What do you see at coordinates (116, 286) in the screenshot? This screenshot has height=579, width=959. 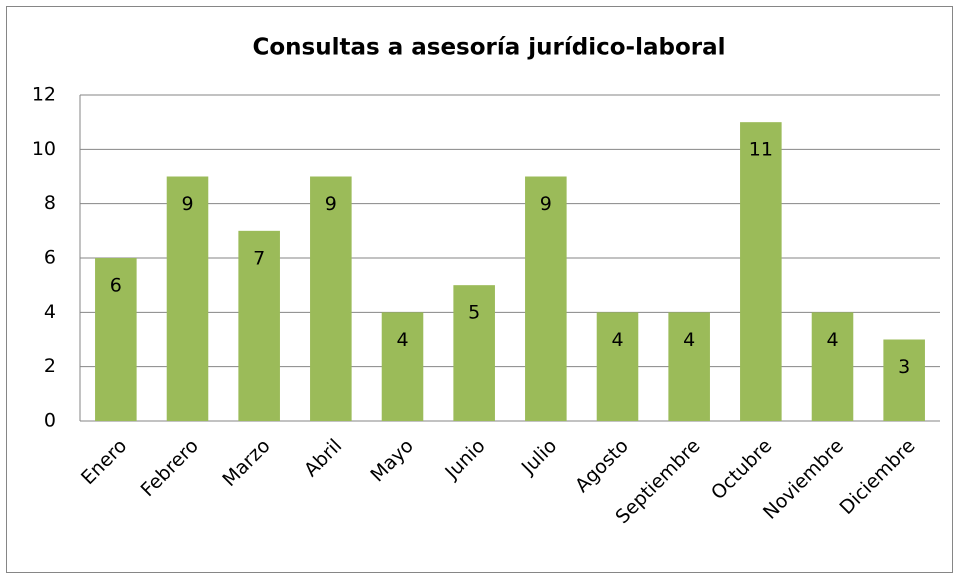 I see `data-label: 6` at bounding box center [116, 286].